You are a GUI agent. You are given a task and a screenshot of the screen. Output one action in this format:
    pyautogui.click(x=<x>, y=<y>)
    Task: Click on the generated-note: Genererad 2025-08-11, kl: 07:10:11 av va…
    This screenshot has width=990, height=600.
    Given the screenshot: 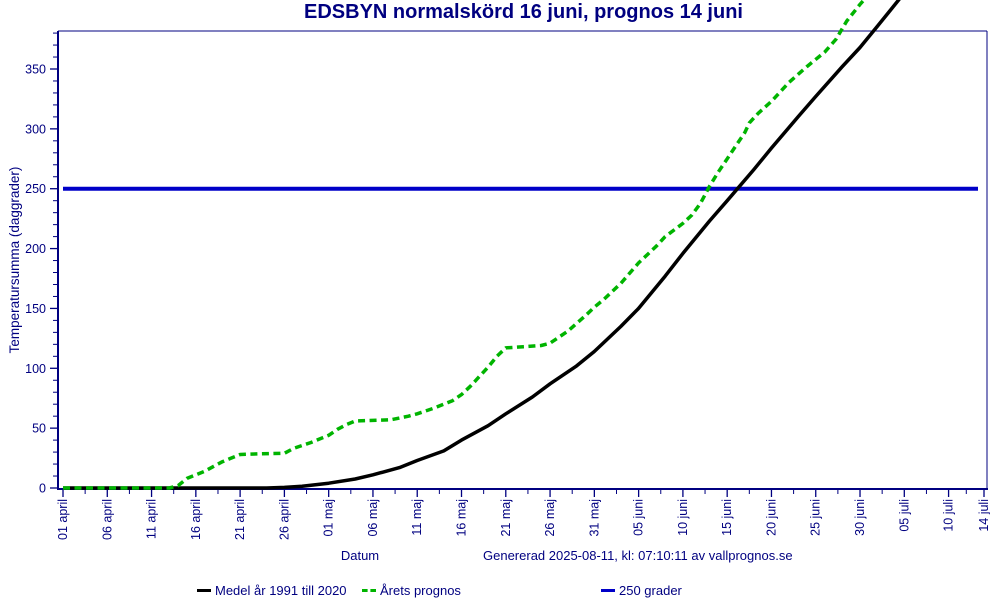 What is the action you would take?
    pyautogui.click(x=638, y=555)
    